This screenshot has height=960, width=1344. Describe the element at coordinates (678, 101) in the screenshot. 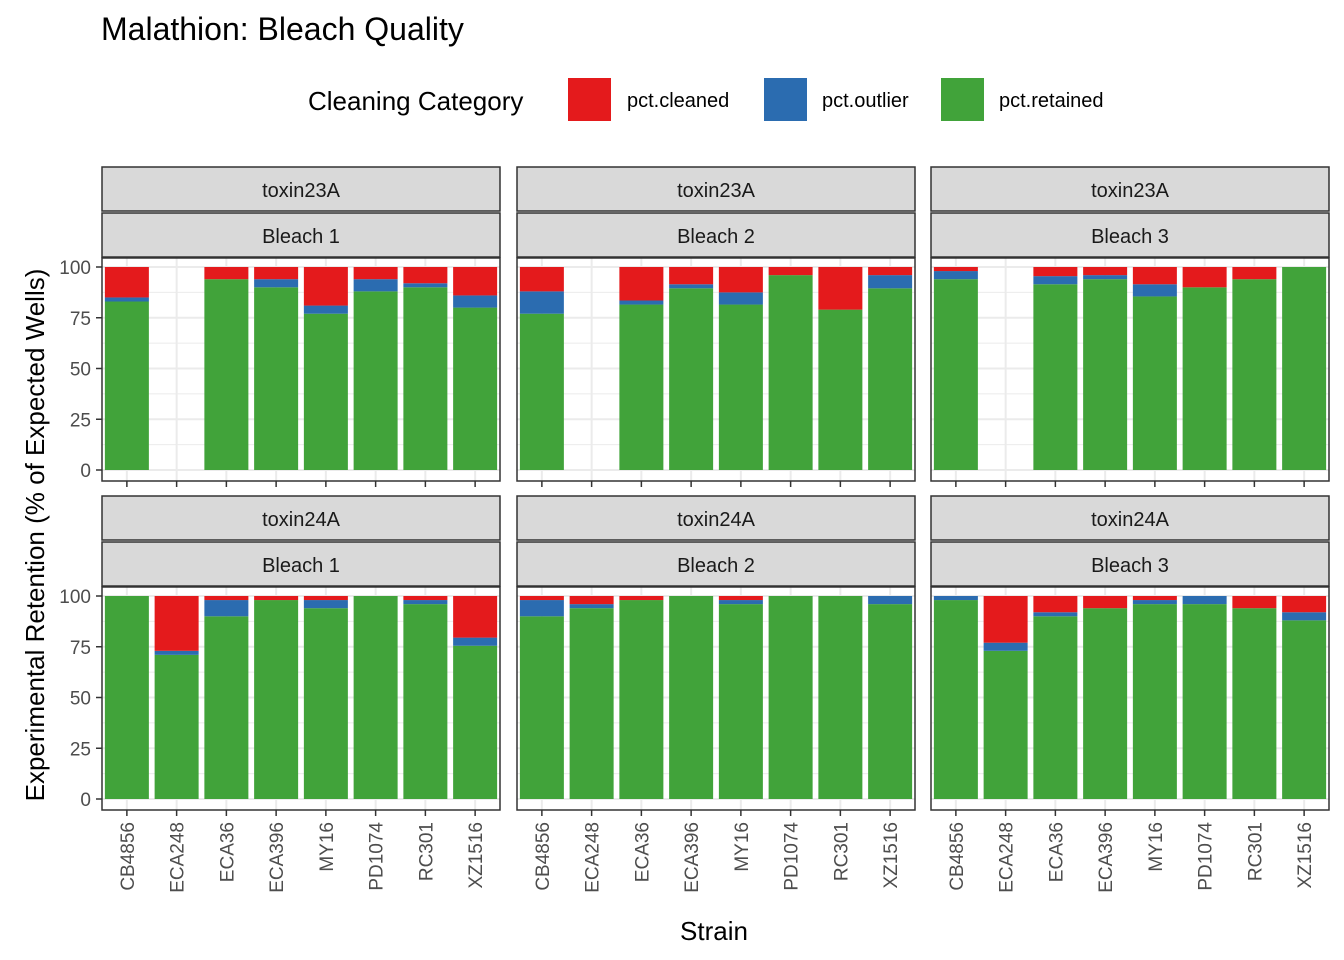

I see `legend-label-cleaned: pct.cleaned` at that location.